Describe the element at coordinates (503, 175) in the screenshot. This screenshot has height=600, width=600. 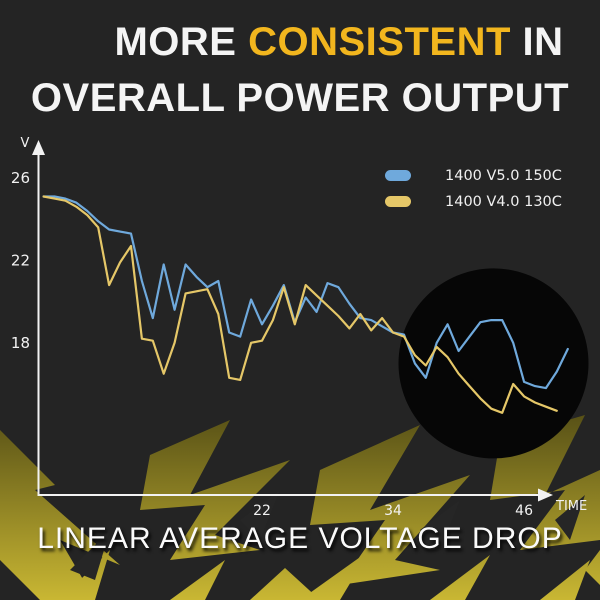
I see `legend-label: 1400 V5.0 150C` at that location.